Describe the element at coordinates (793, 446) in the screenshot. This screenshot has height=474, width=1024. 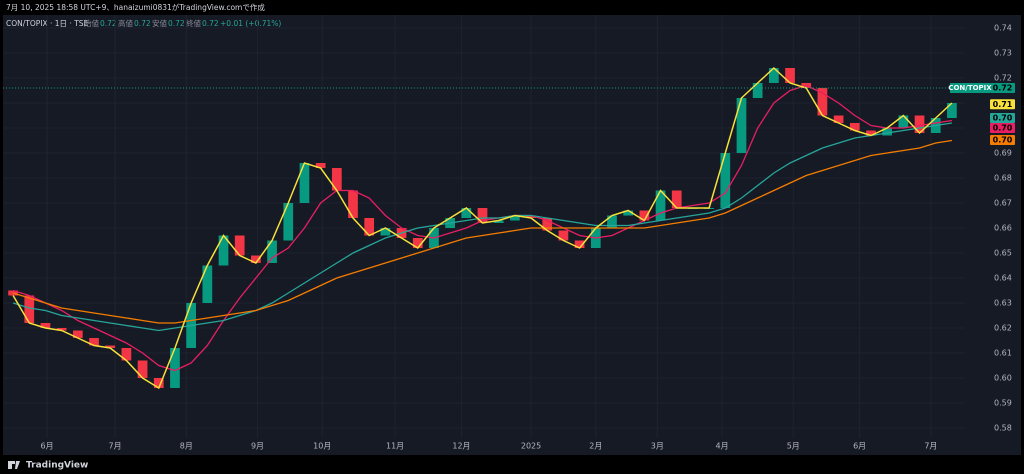
I see `x-tick-label: 5月` at that location.